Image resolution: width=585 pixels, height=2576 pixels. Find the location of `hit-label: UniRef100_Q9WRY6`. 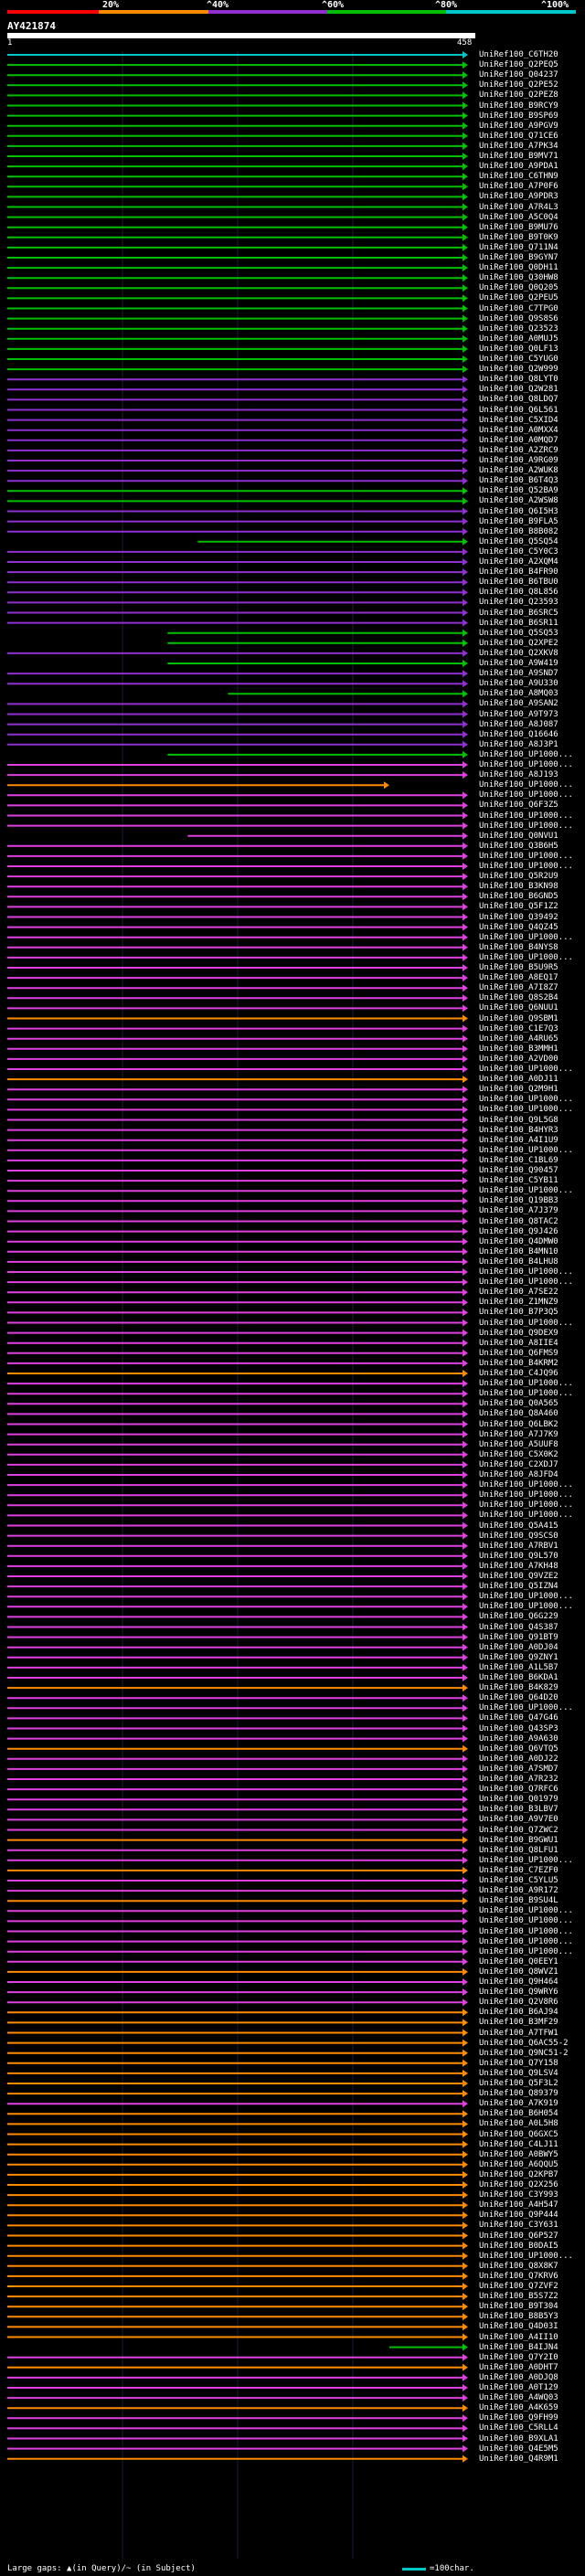

hit-label: UniRef100_Q9WRY6 is located at coordinates (518, 1993).